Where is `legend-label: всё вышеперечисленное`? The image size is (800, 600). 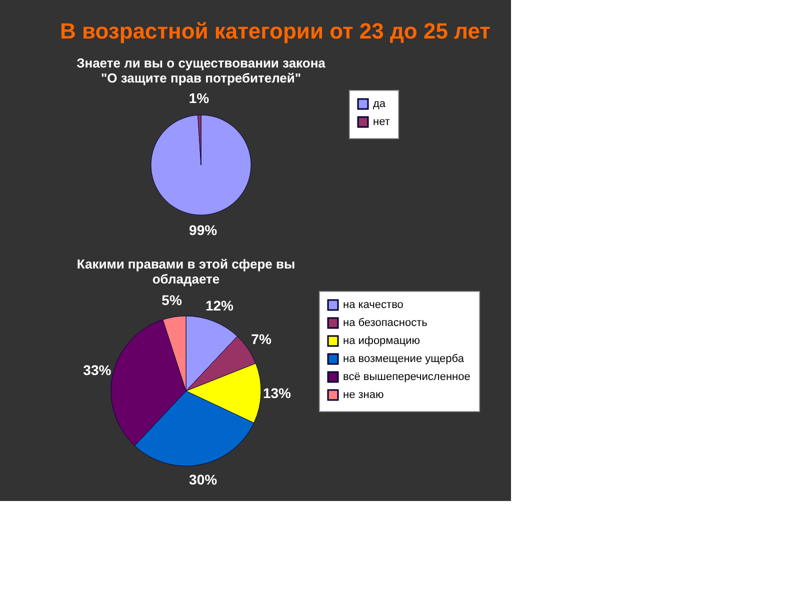
legend-label: всё вышеперечисленное is located at coordinates (406, 377).